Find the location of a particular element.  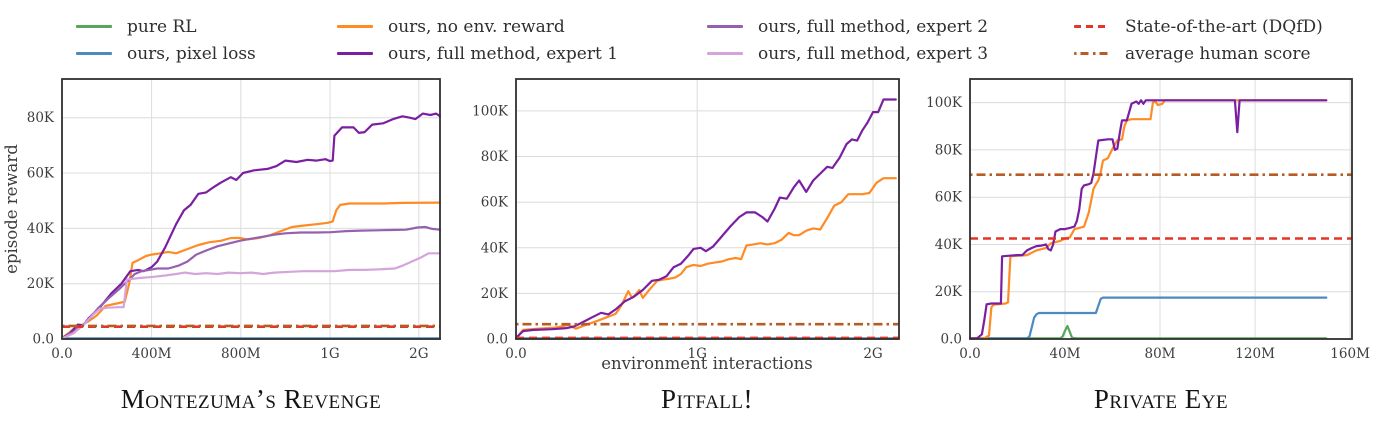

no-env-reward-line-swatch is located at coordinates (355, 26).